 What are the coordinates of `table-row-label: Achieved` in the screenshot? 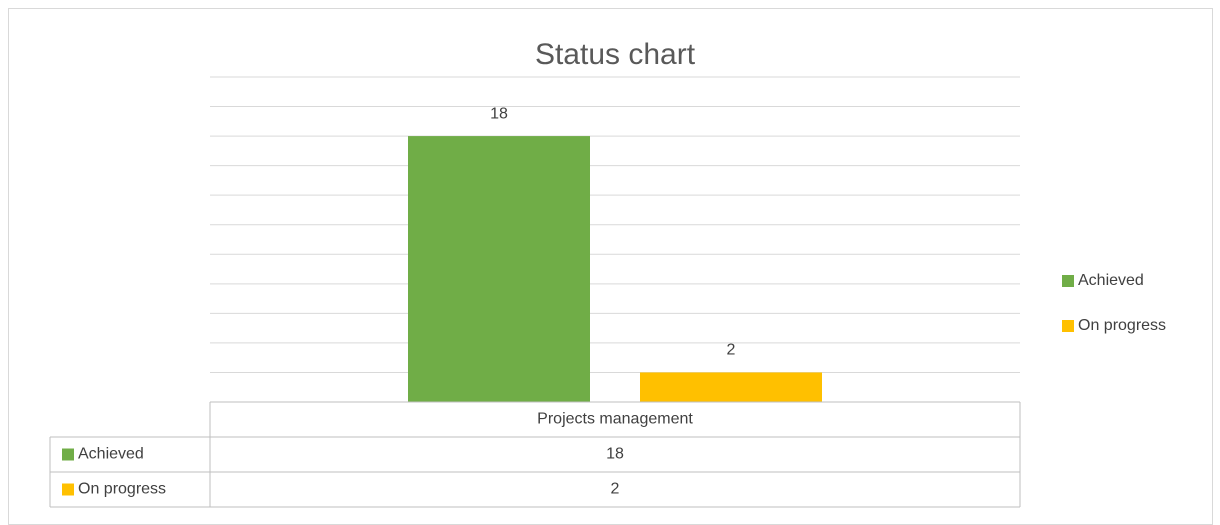 It's located at (111, 454).